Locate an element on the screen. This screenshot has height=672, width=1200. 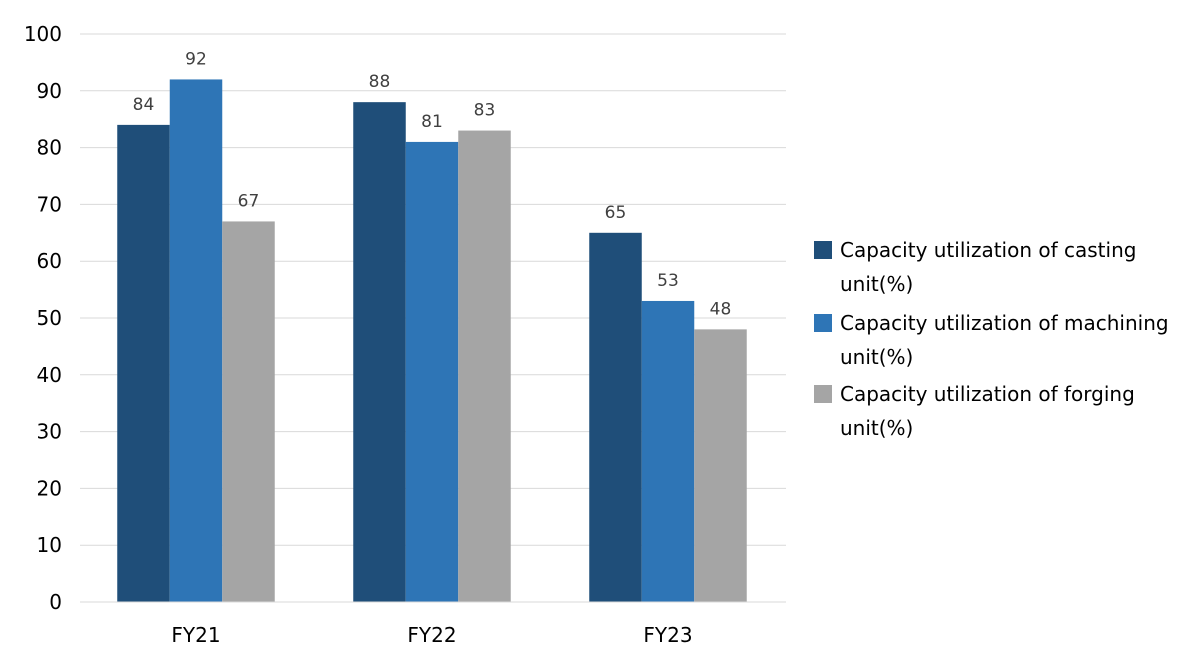
data-label-fy22-series-3: 83 is located at coordinates (485, 111).